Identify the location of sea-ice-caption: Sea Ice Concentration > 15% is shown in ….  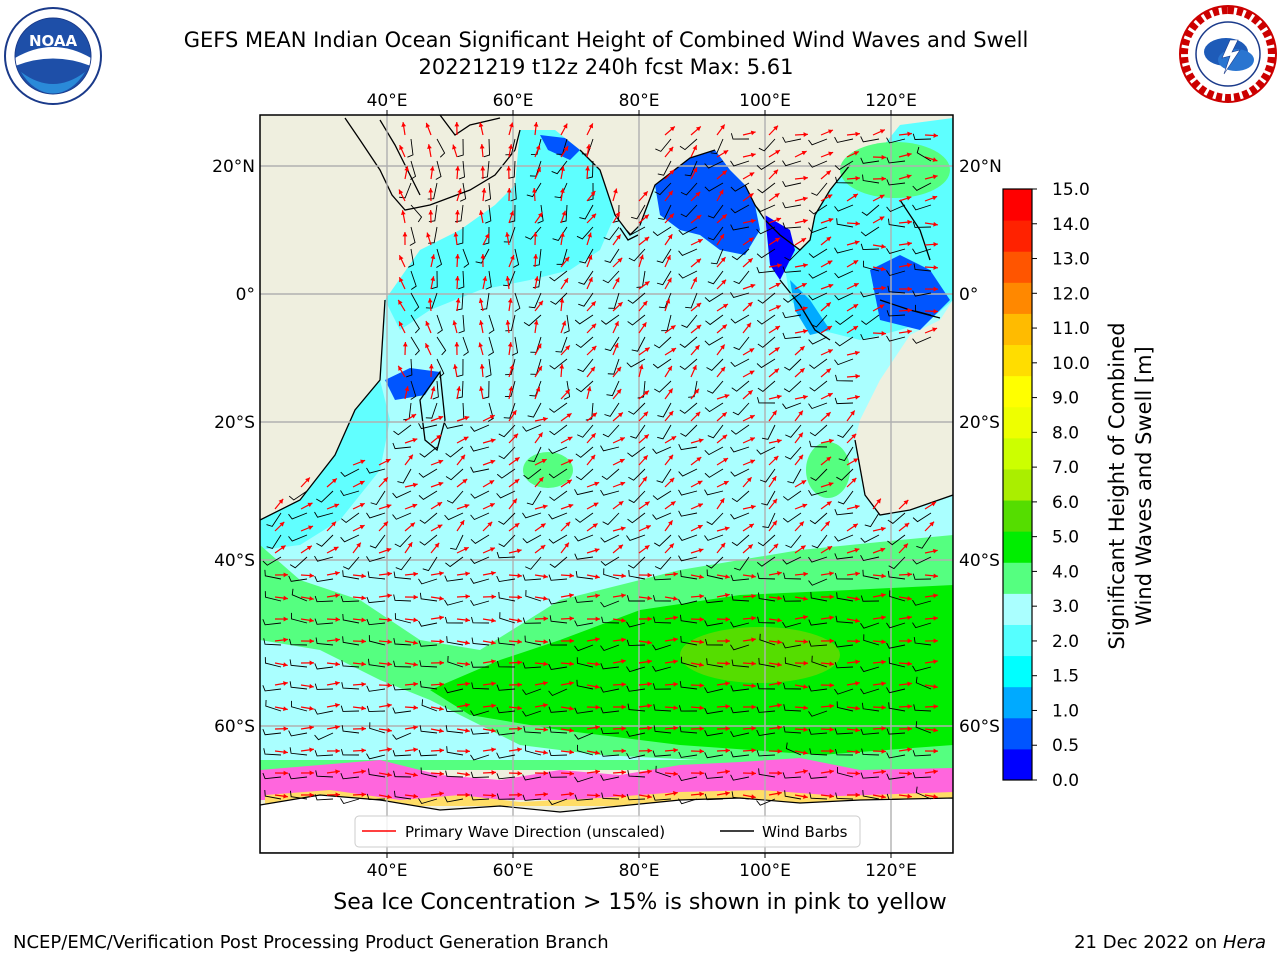
(640, 902).